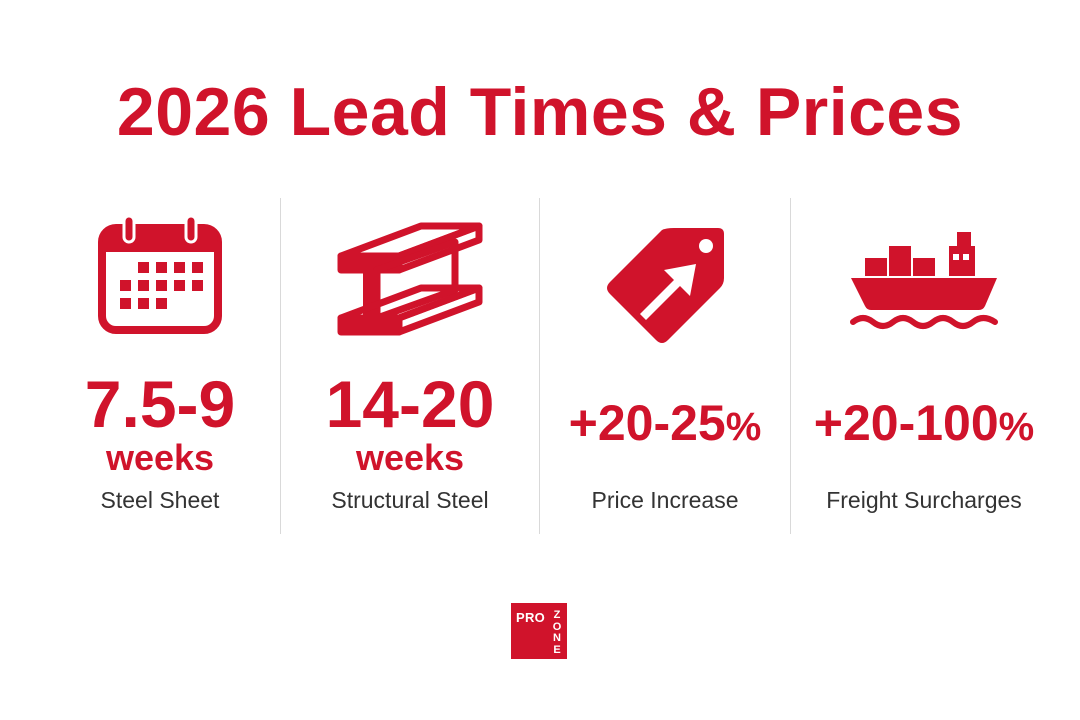  Describe the element at coordinates (665, 287) in the screenshot. I see `price-tag-arrow-icon` at that location.